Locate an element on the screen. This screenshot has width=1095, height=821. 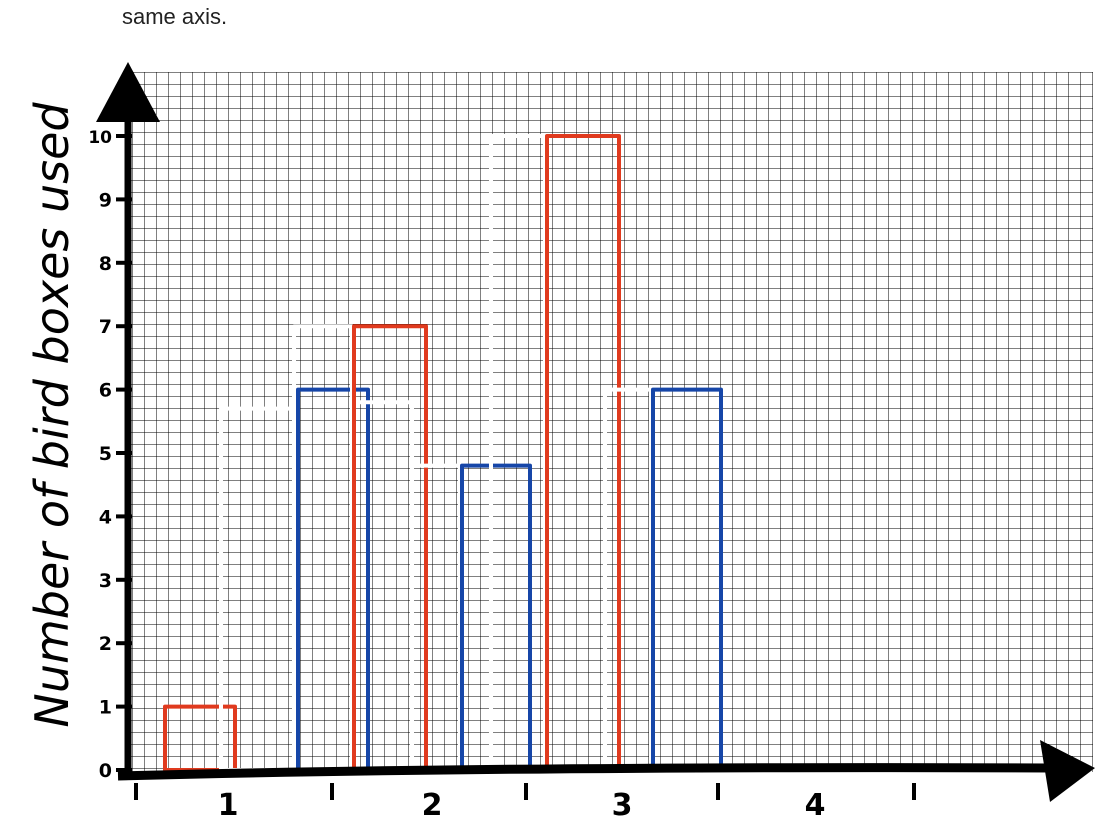
y-axis-arrow is located at coordinates (128, 92).